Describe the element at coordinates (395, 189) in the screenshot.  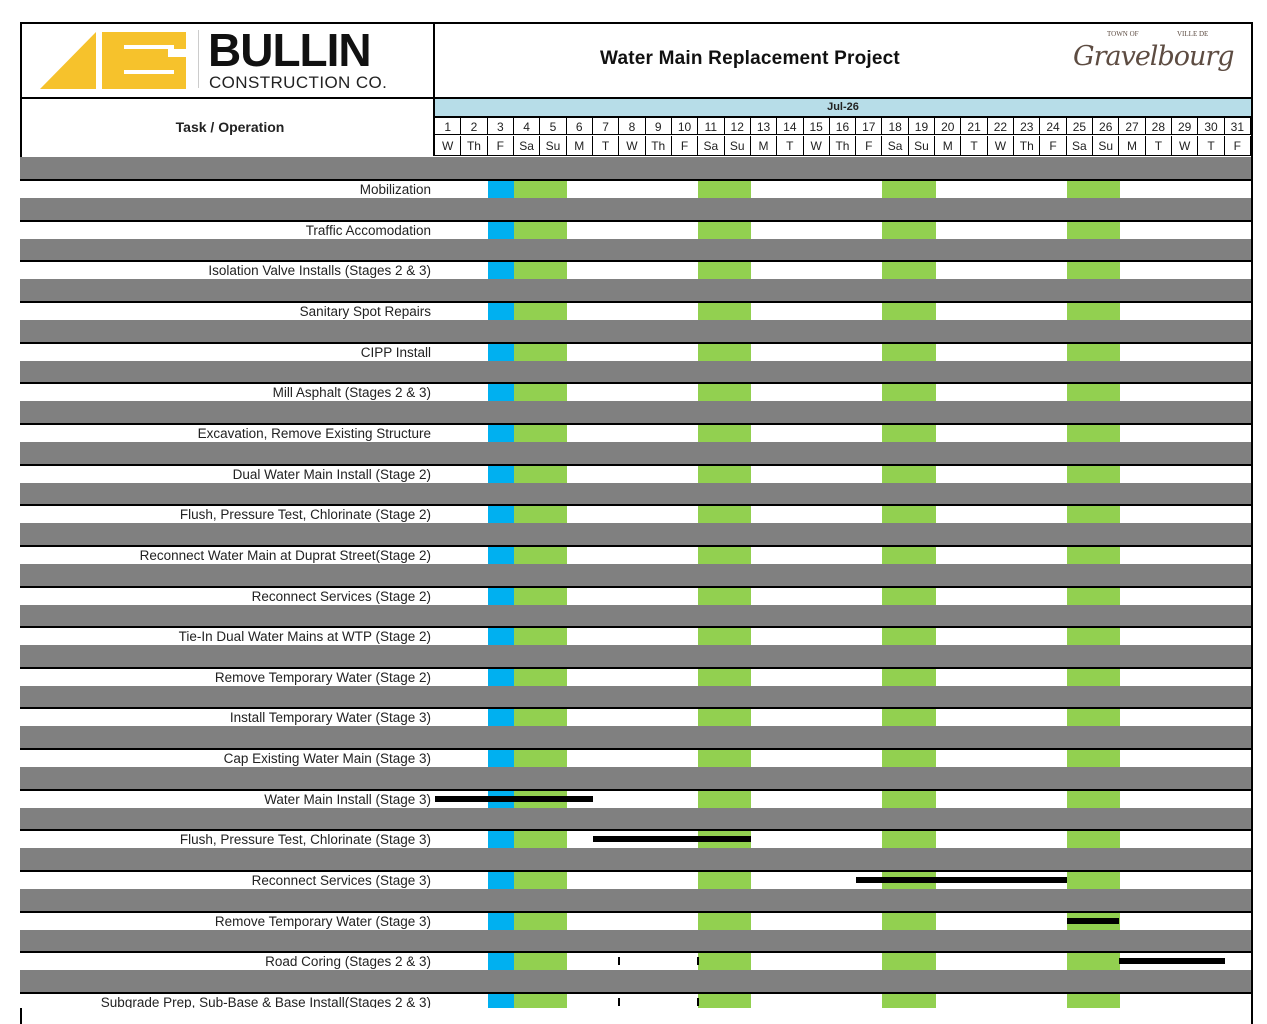
I see `task-label: Mobilization` at that location.